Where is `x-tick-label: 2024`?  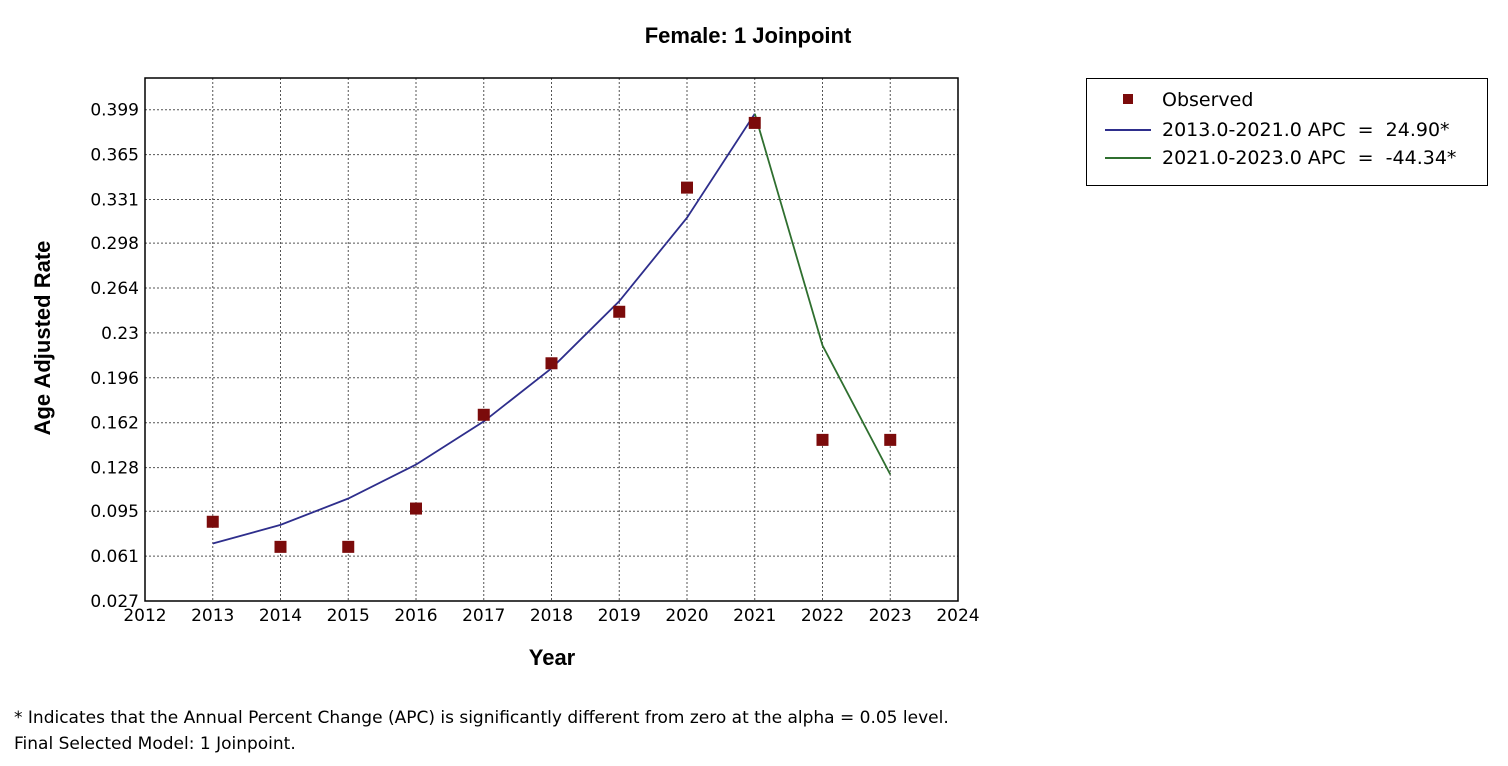 x-tick-label: 2024 is located at coordinates (957, 616).